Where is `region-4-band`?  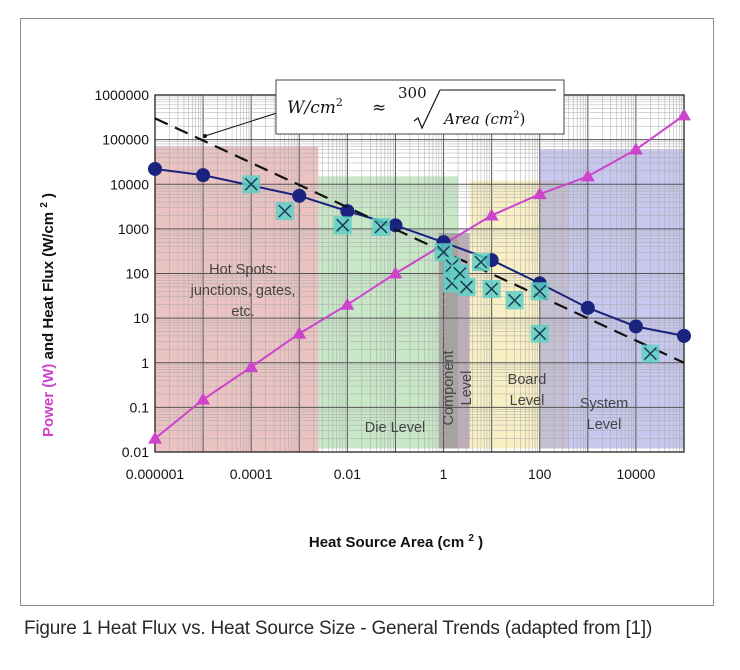 region-4-band is located at coordinates (611, 299).